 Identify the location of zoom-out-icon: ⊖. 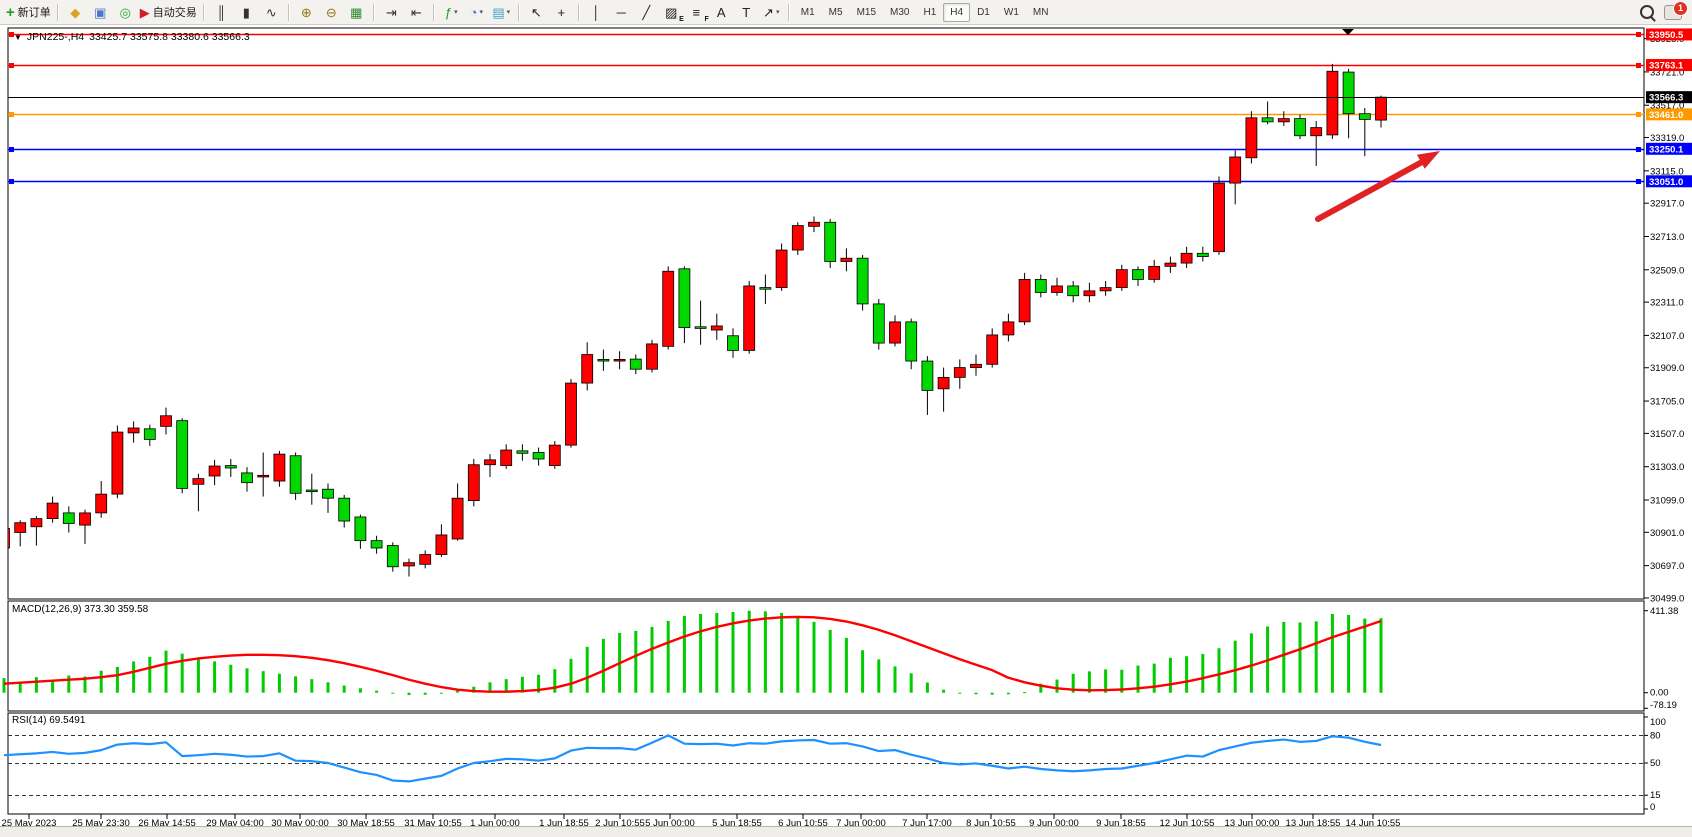
(331, 12).